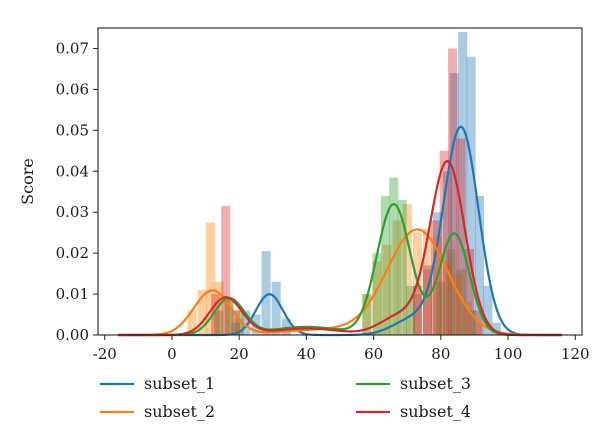 This screenshot has height=446, width=600. Describe the element at coordinates (341, 349) in the screenshot. I see `x-axis-ticks: -20 0 20 40 60 80 100 120` at that location.